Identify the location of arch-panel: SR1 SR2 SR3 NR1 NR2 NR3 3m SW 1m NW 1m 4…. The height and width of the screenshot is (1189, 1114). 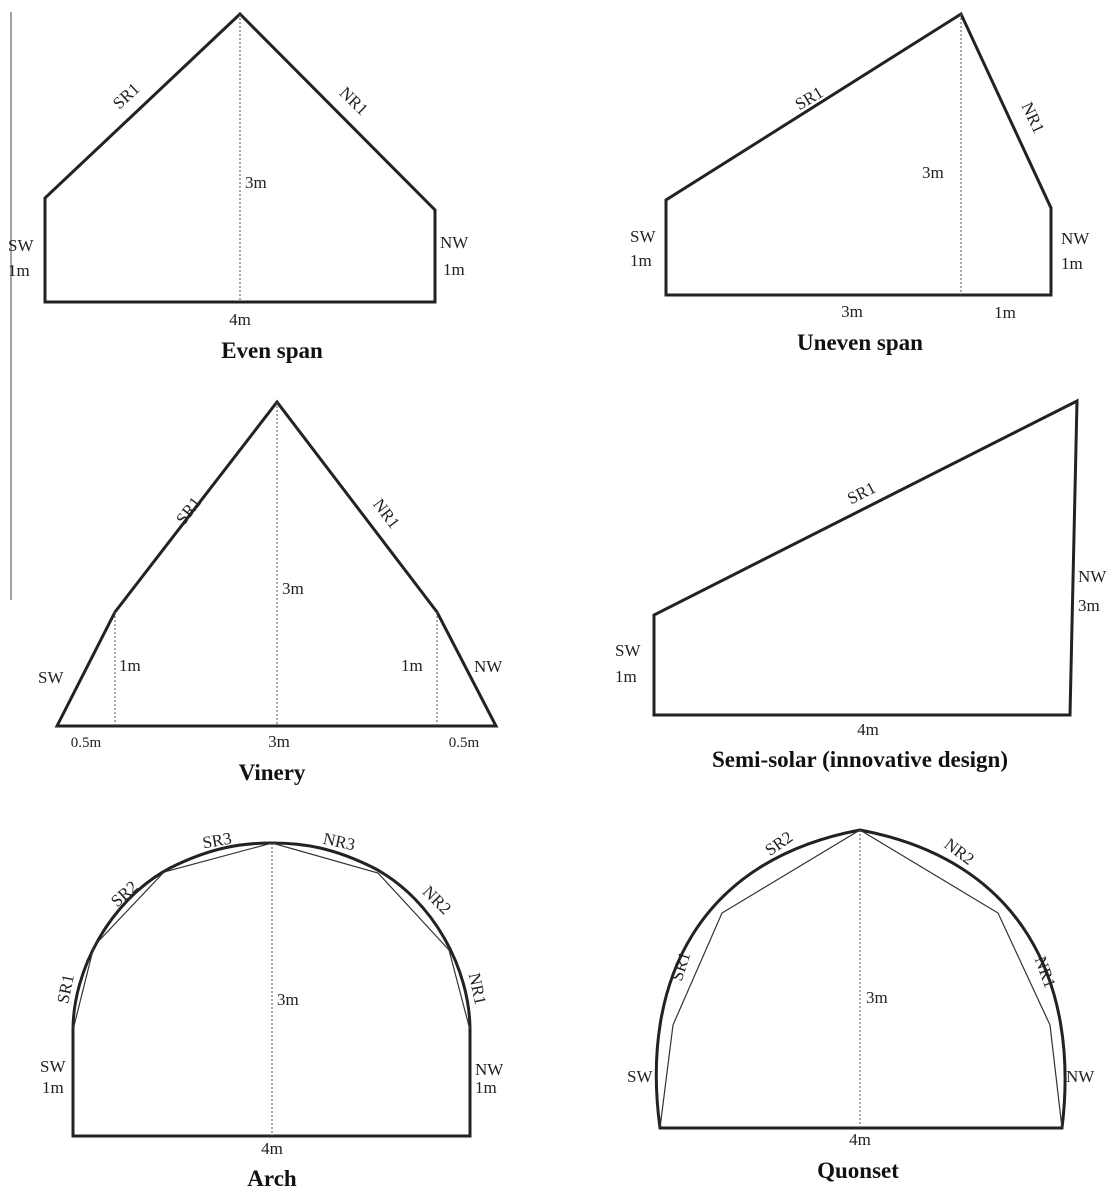
(272, 1009).